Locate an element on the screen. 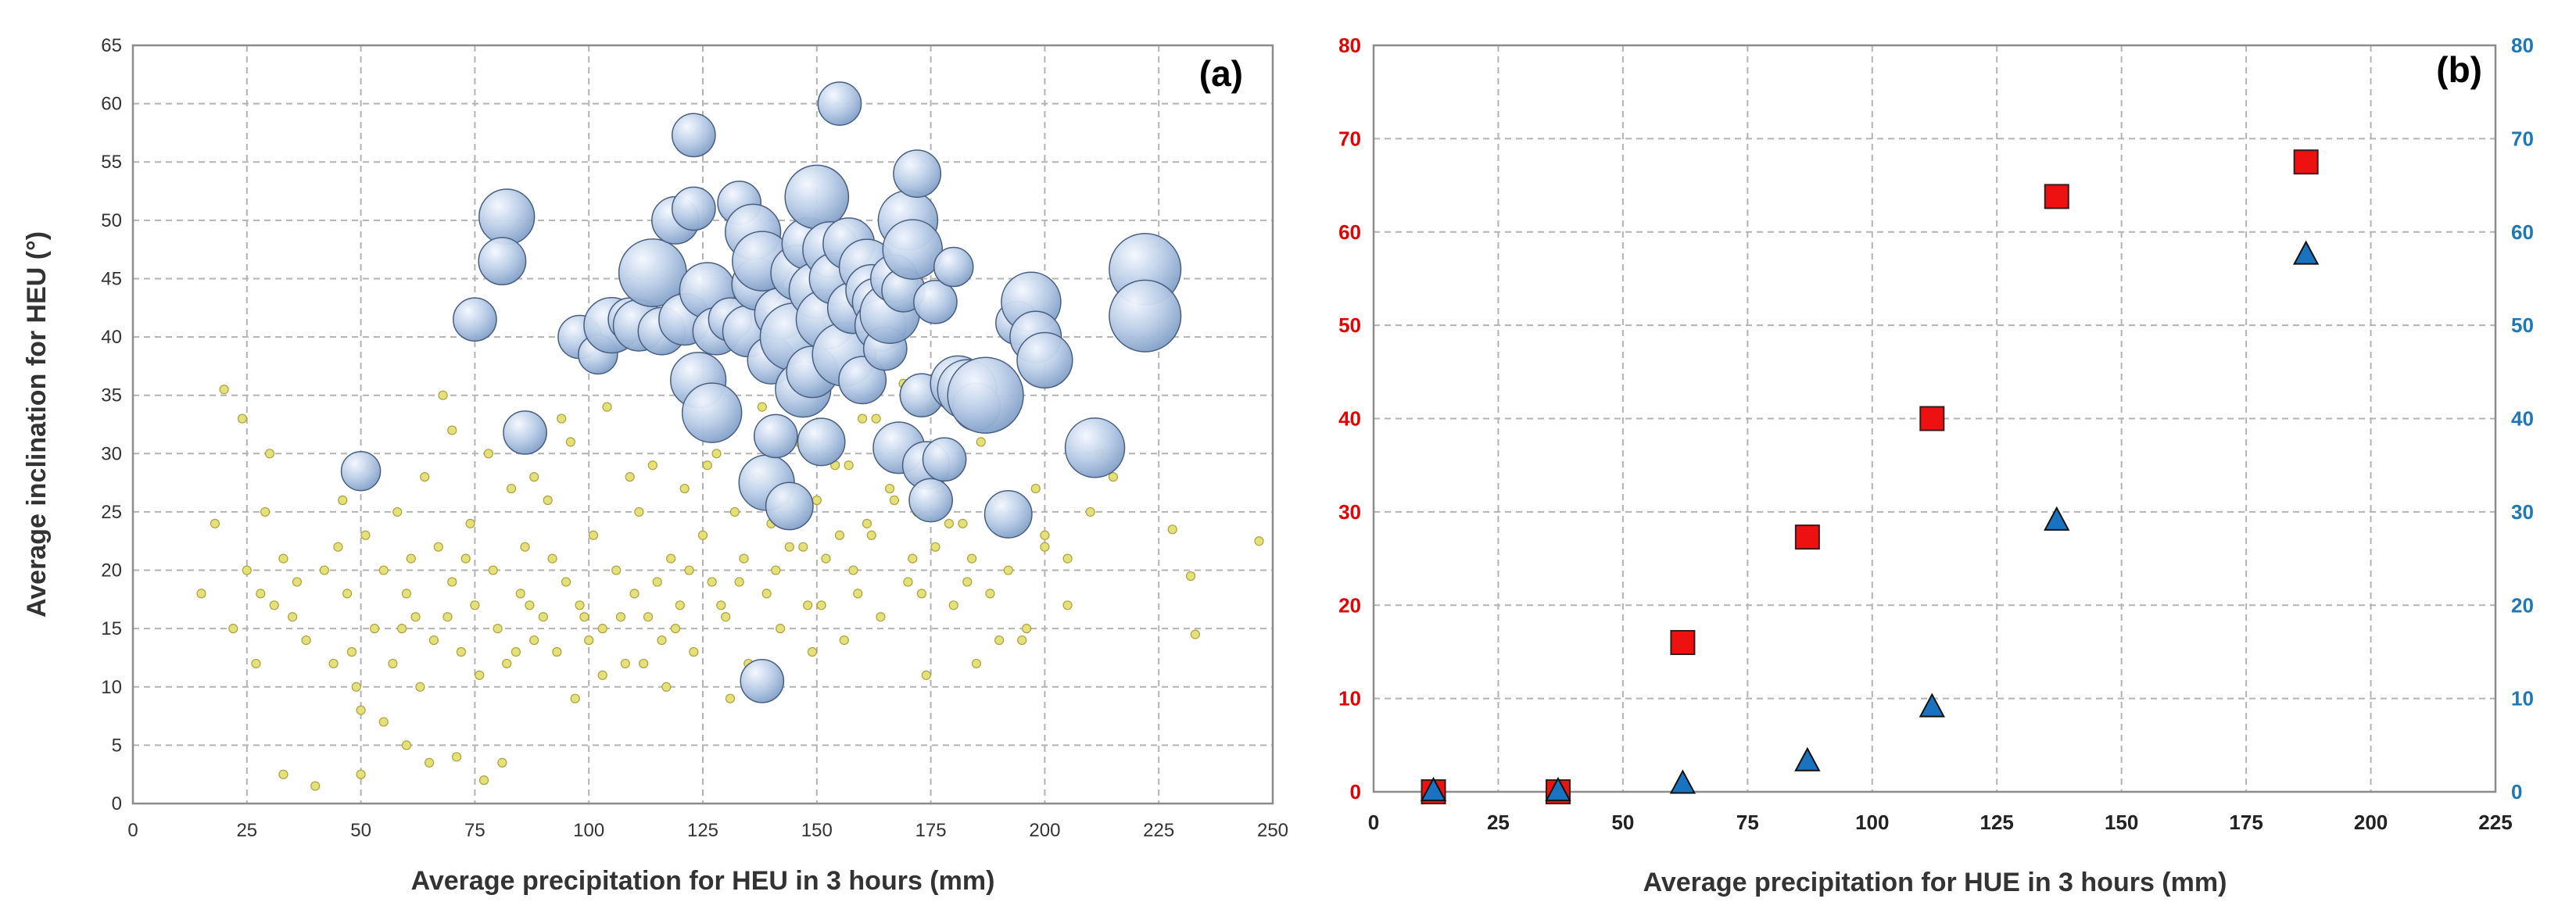 The image size is (2576, 920). panel-a-x-tick-label: 0 is located at coordinates (132, 830).